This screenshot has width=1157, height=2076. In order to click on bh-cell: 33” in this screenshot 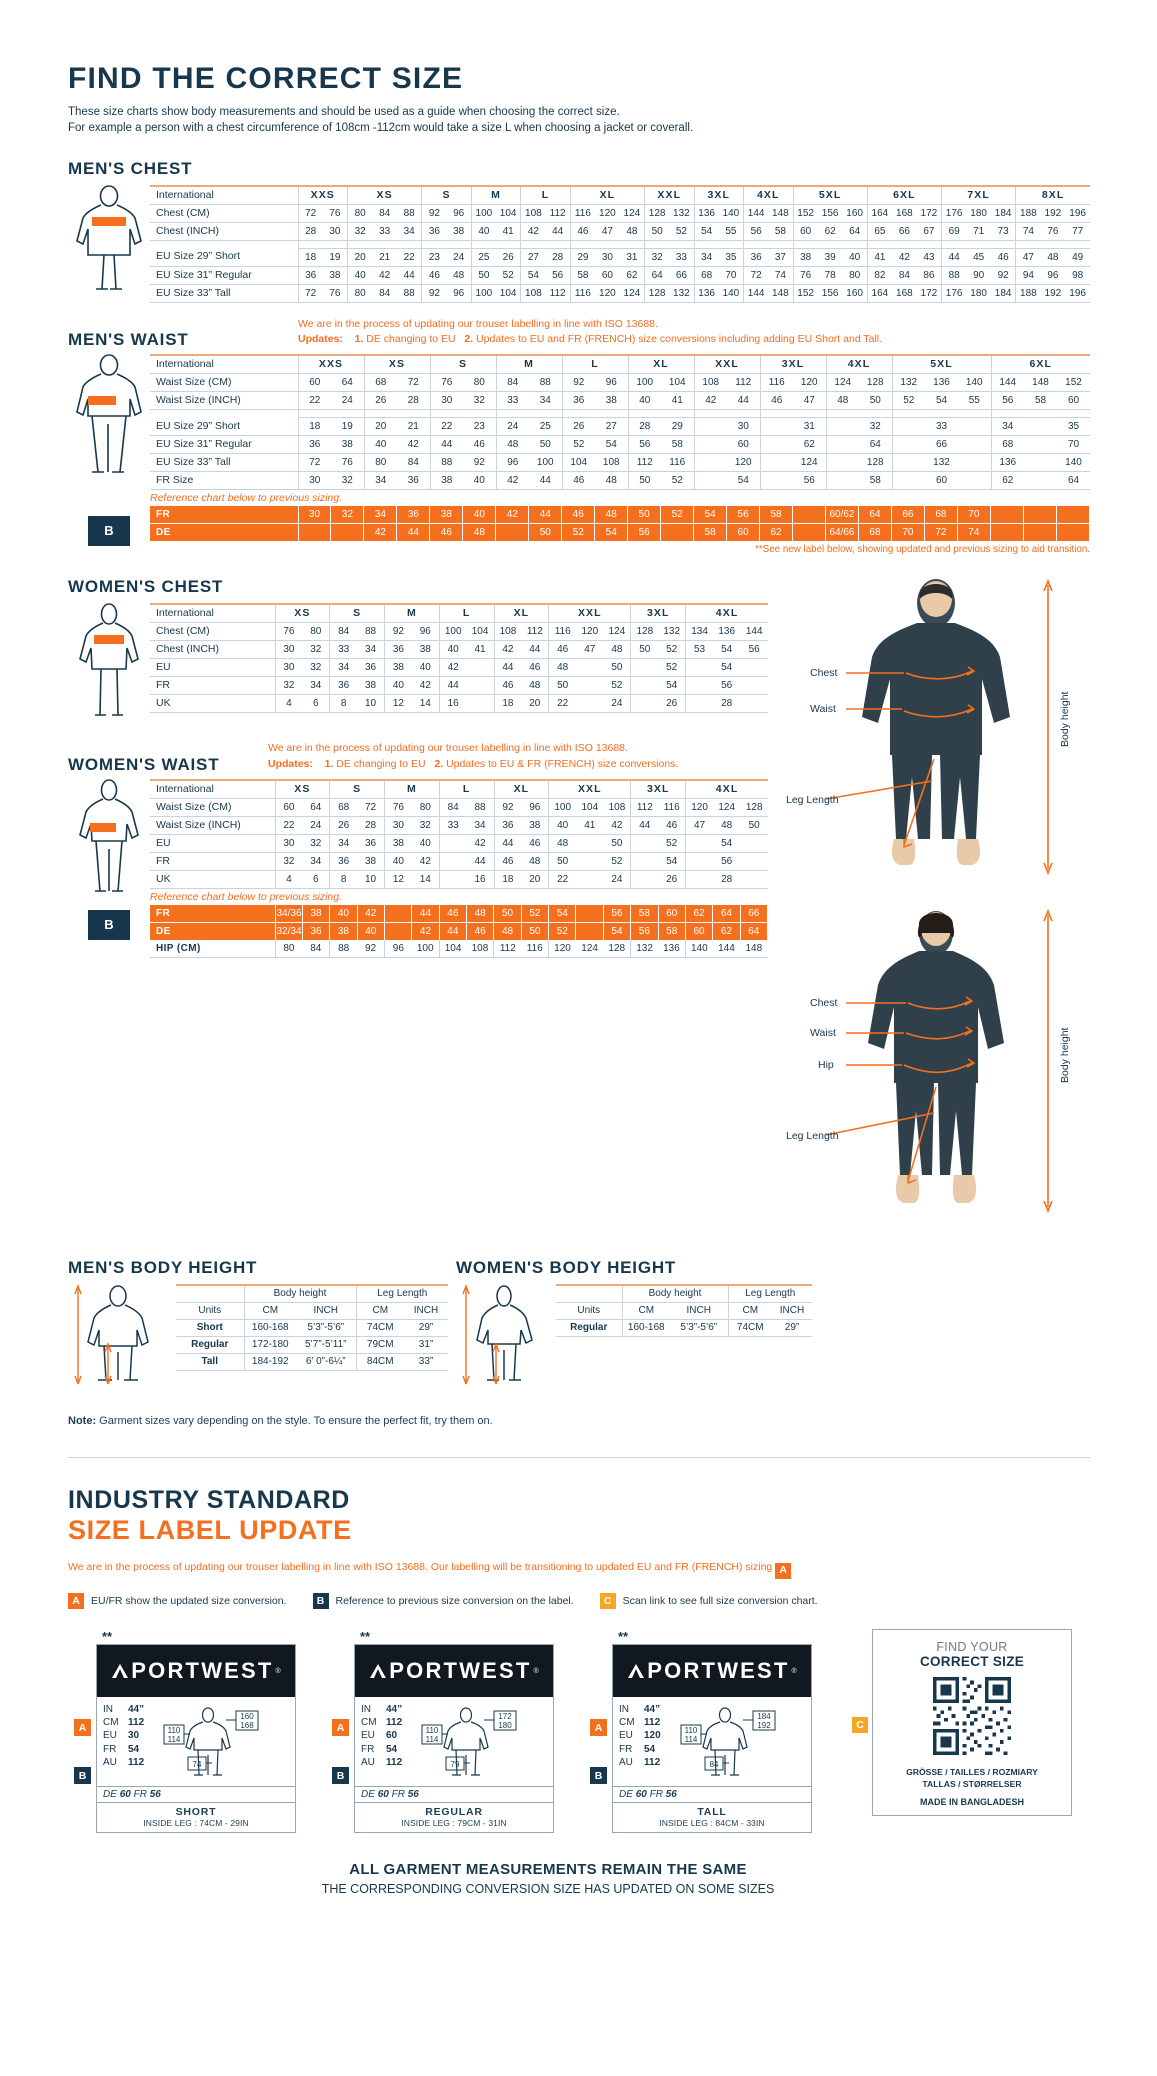, I will do `click(426, 1362)`.